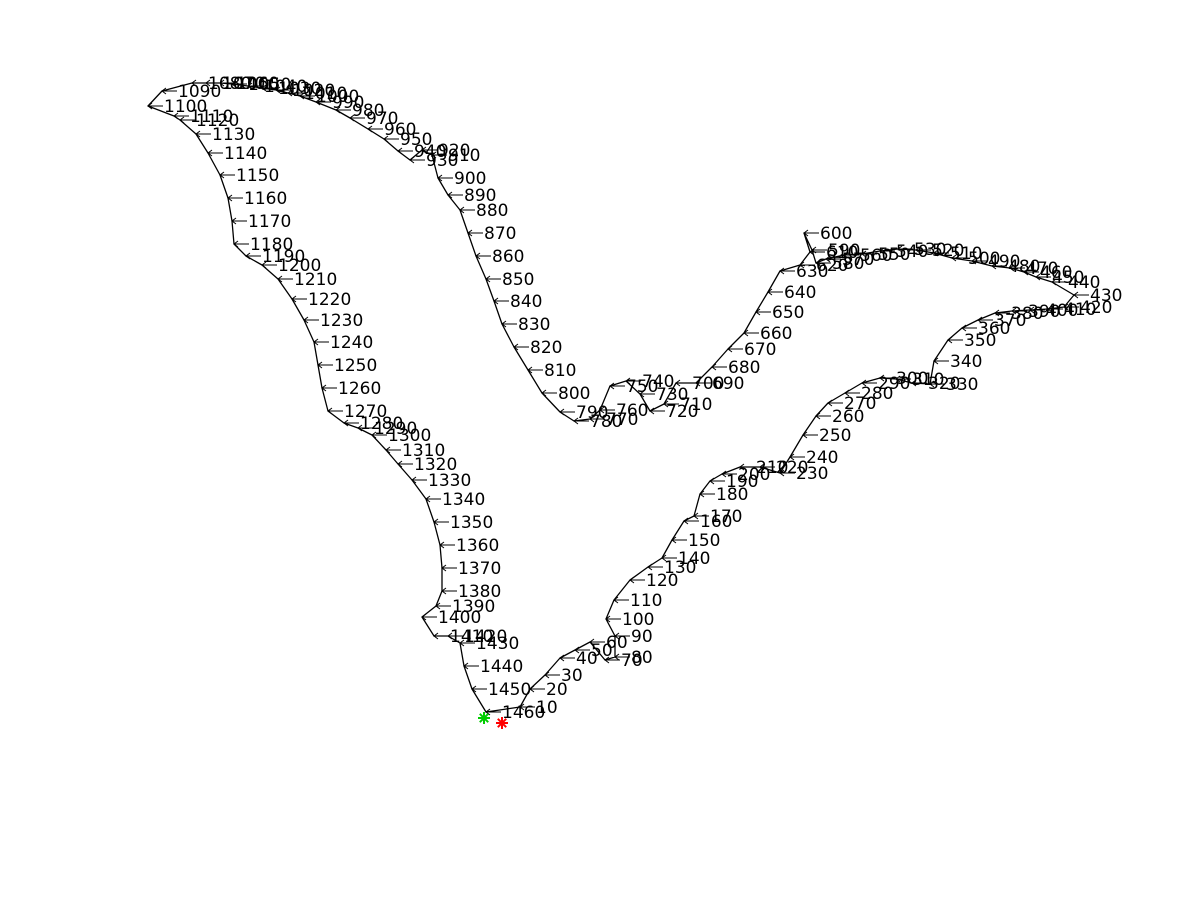 This screenshot has height=900, width=1200. Describe the element at coordinates (682, 412) in the screenshot. I see `point-label-text: 720` at that location.